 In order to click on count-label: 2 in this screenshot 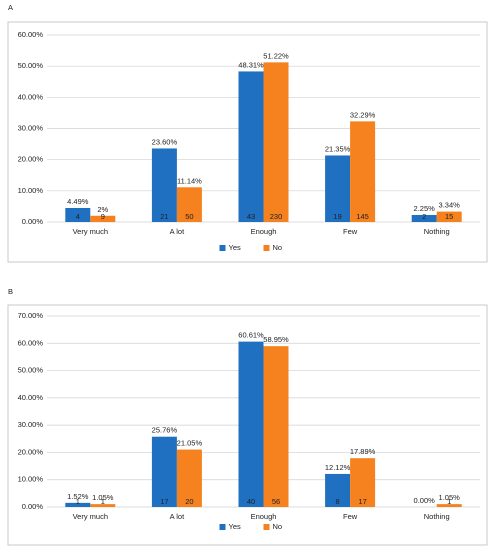, I will do `click(424, 216)`.